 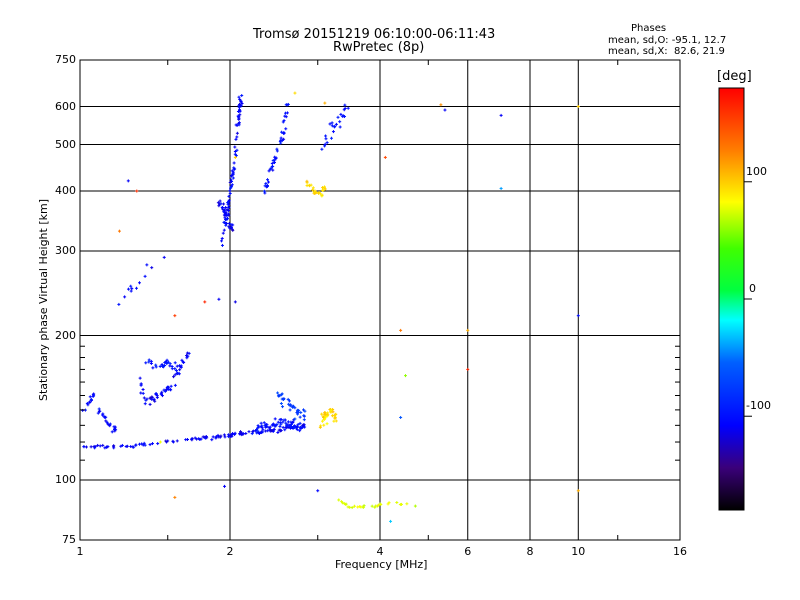 I want to click on x-tick-label: 1, so click(x=80, y=551).